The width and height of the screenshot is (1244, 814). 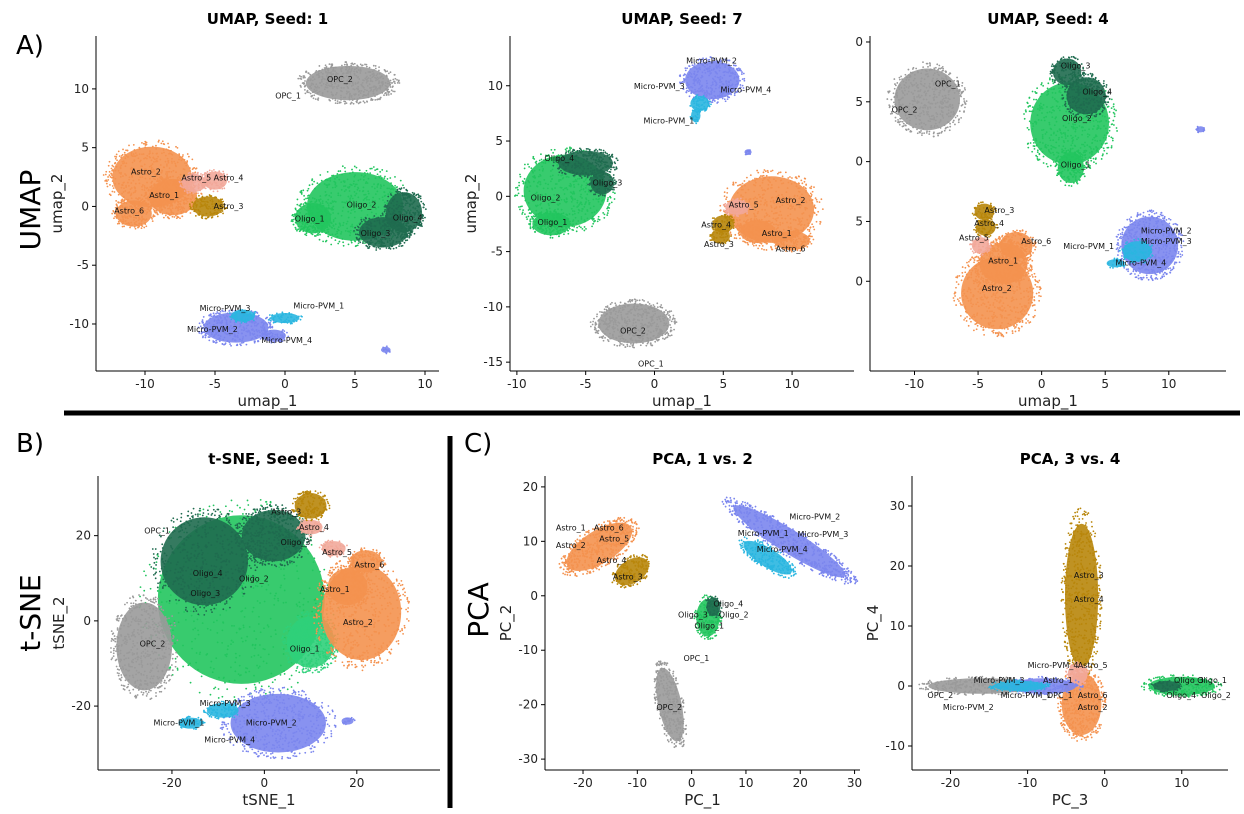 I want to click on y-axis-label: umap_2, so click(x=57, y=204).